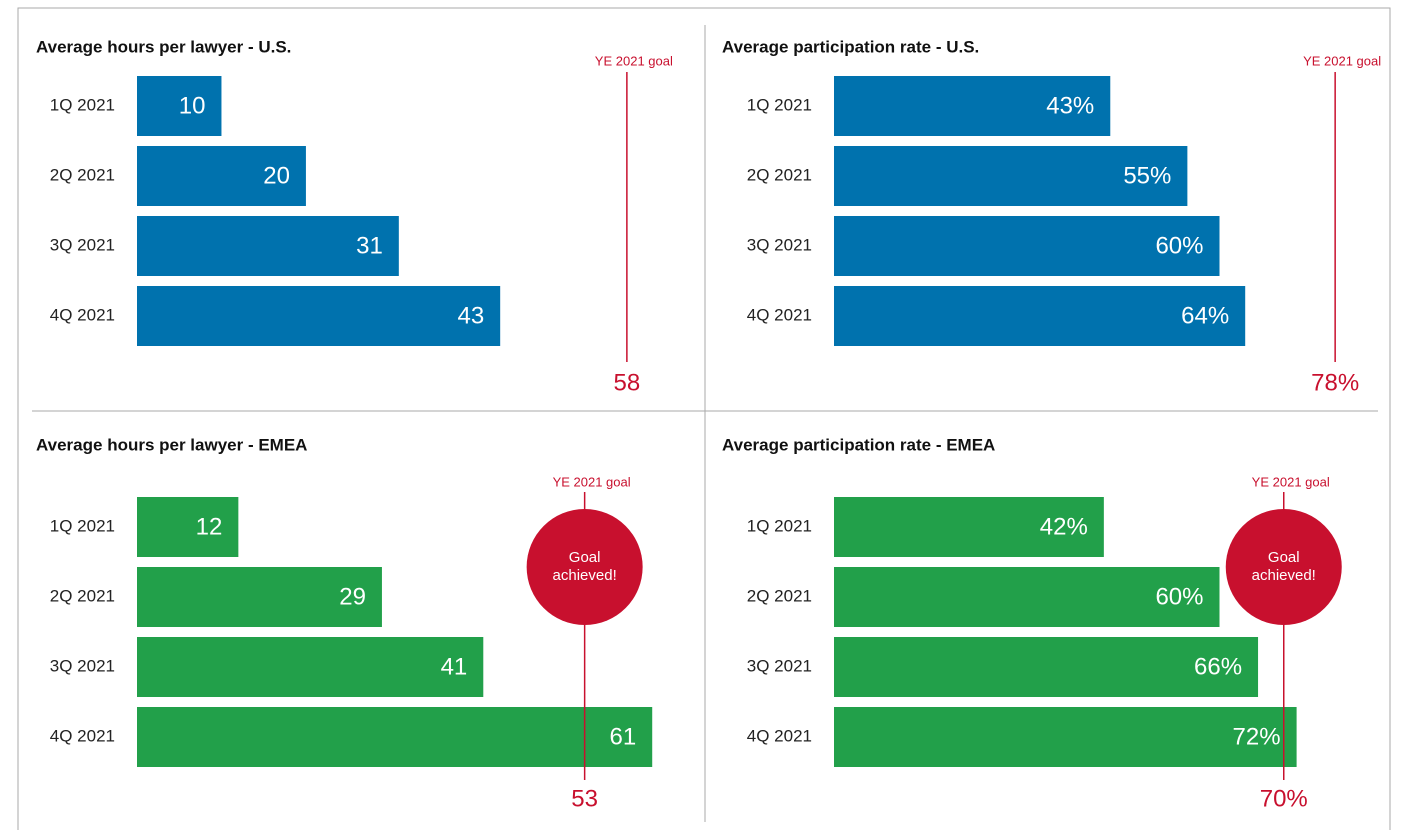 The image size is (1404, 830). Describe the element at coordinates (171, 444) in the screenshot. I see `chart-title: Average hours per lawyer - EMEA` at that location.